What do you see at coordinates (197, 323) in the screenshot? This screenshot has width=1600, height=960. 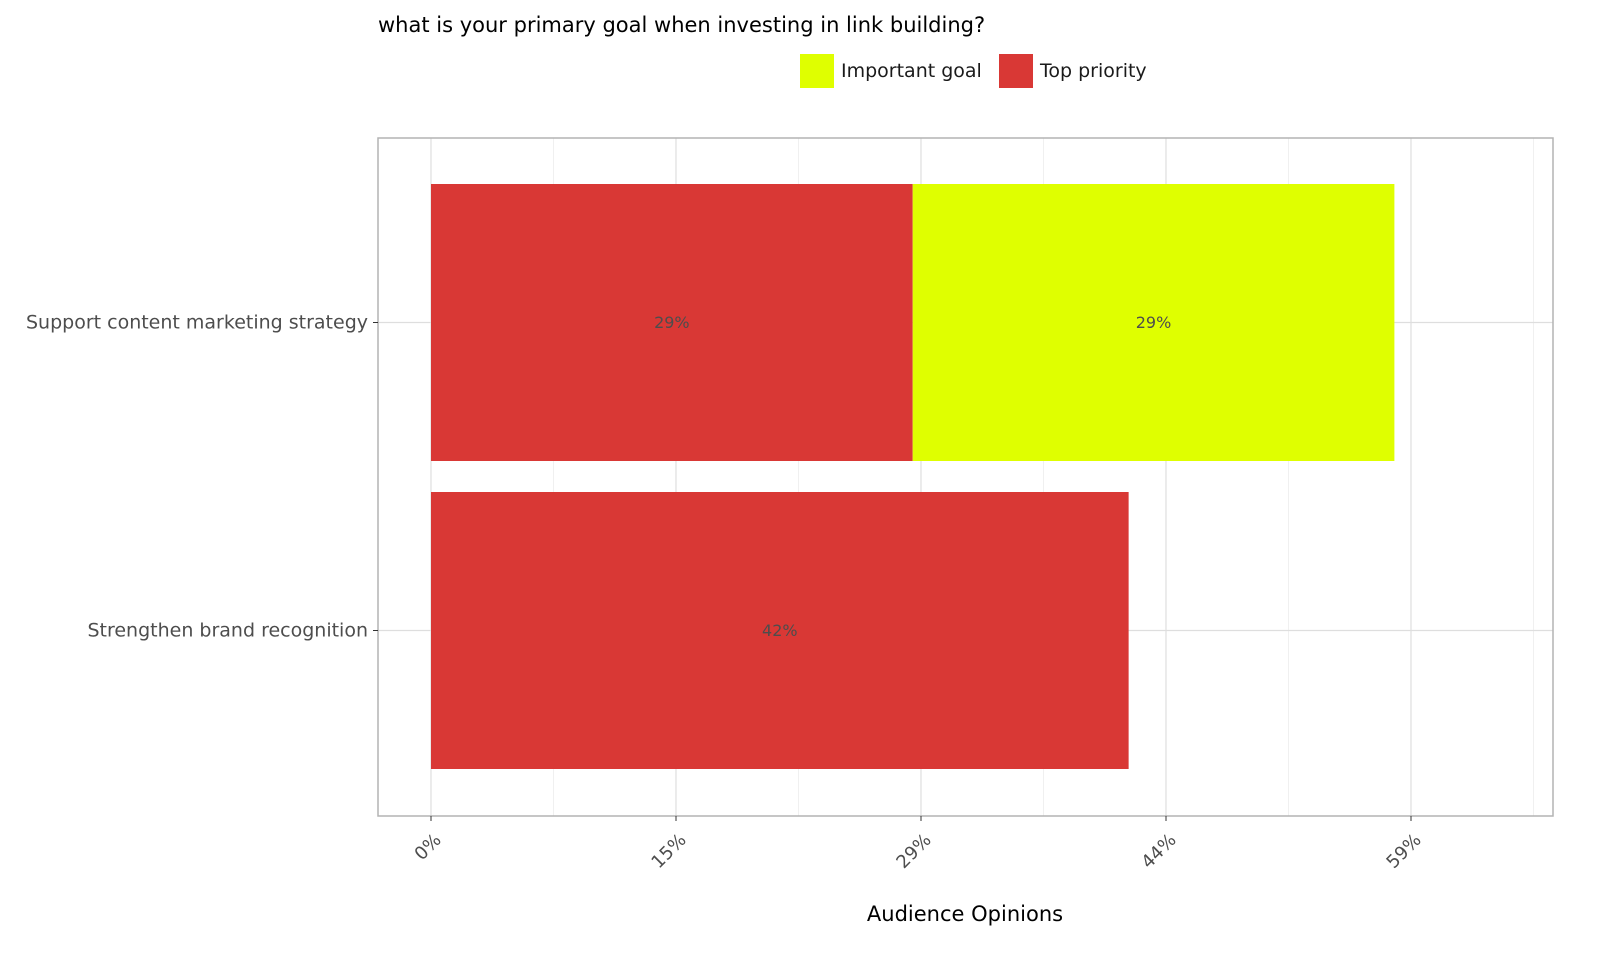 I see `y-tick-label-support-content-marketing-strategy: Support content marketing strategy` at bounding box center [197, 323].